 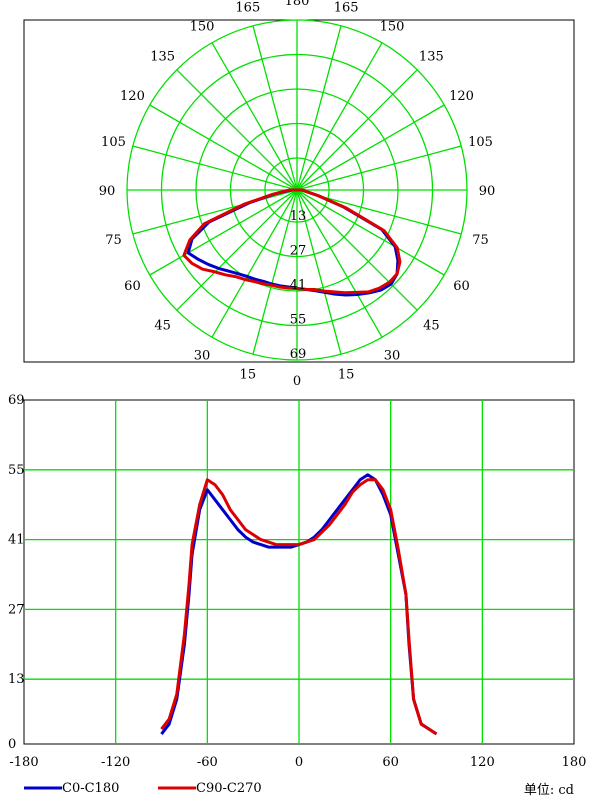 What do you see at coordinates (298, 354) in the screenshot?
I see `polar-radial-label: 69` at bounding box center [298, 354].